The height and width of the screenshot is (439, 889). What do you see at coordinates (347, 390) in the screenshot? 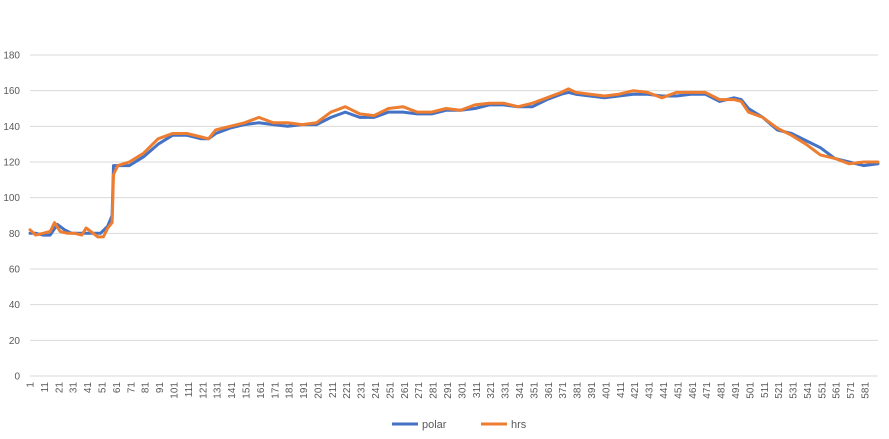
I see `x-tick-label: 221` at bounding box center [347, 390].